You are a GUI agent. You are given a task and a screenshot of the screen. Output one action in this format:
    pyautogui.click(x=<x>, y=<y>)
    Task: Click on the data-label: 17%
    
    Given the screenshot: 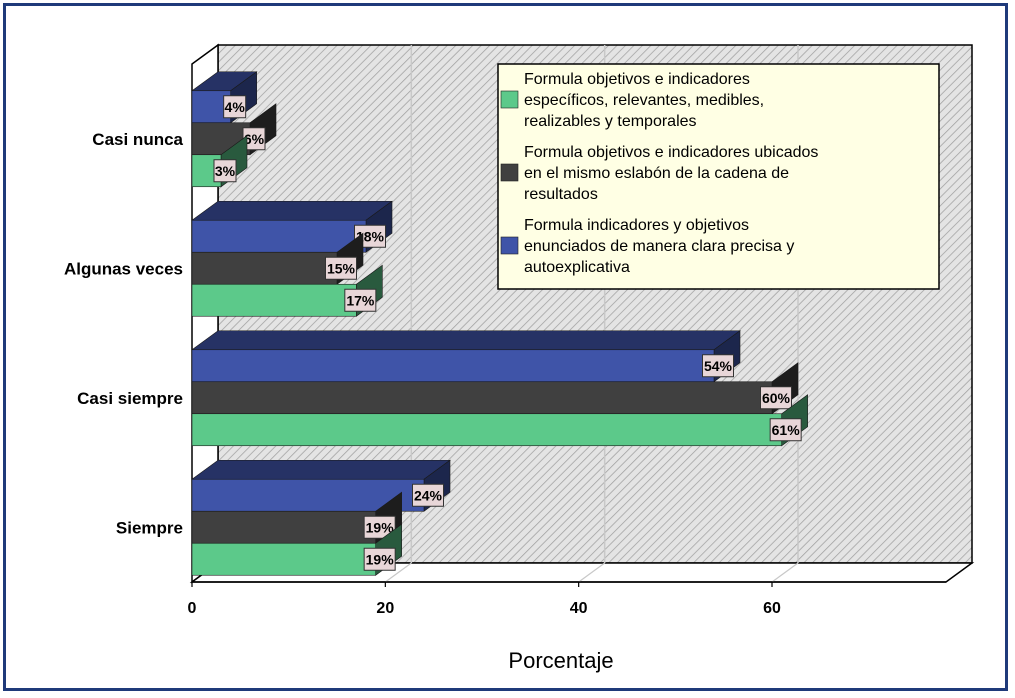 What is the action you would take?
    pyautogui.click(x=360, y=300)
    